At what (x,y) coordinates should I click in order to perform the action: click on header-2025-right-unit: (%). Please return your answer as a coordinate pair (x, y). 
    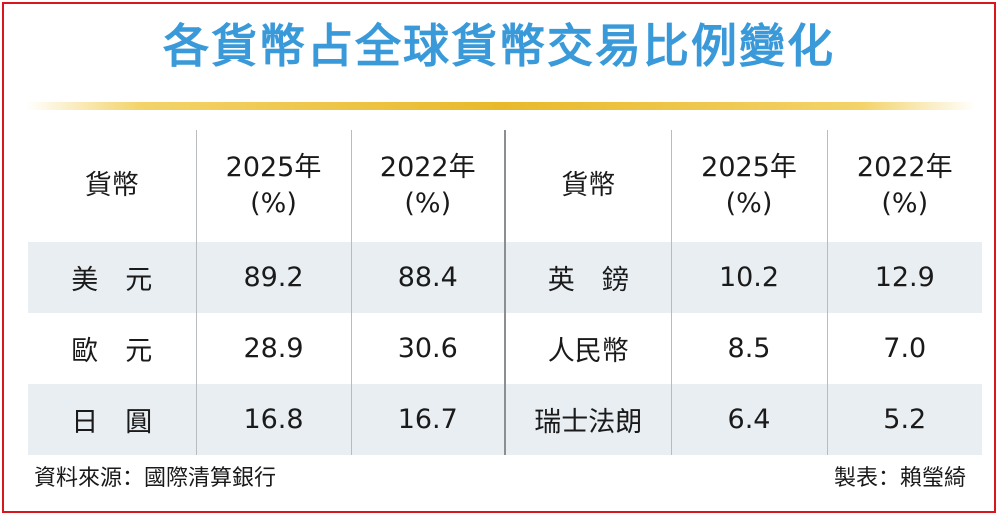
    Looking at the image, I should click on (749, 203).